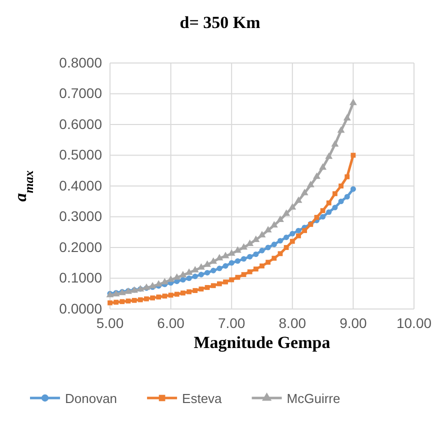 The image size is (439, 434). I want to click on legend-label: Donovan, so click(91, 398).